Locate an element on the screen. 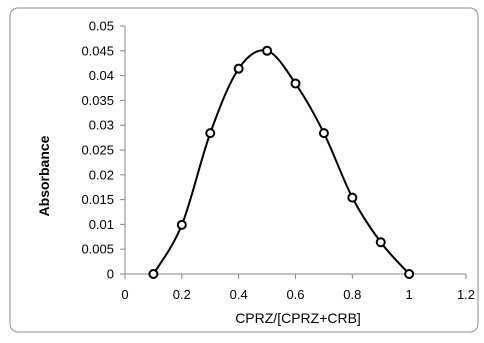 The width and height of the screenshot is (484, 343). y-tick-label: 0.04 is located at coordinates (101, 75).